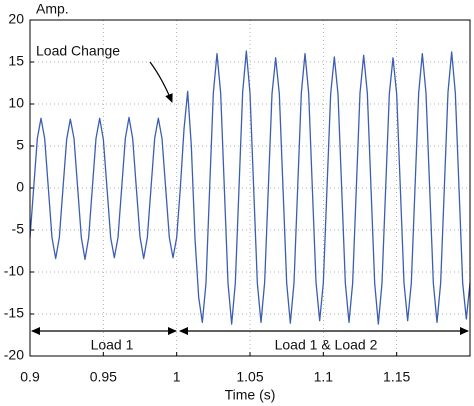 This screenshot has width=474, height=406. I want to click on y-tick-label: 15, so click(16, 61).